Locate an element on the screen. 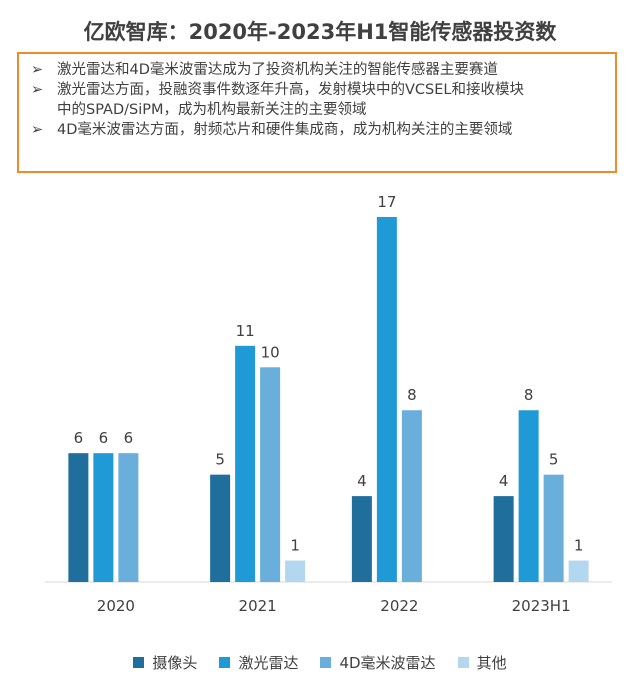 This screenshot has width=640, height=691. data-label: 17 is located at coordinates (386, 202).